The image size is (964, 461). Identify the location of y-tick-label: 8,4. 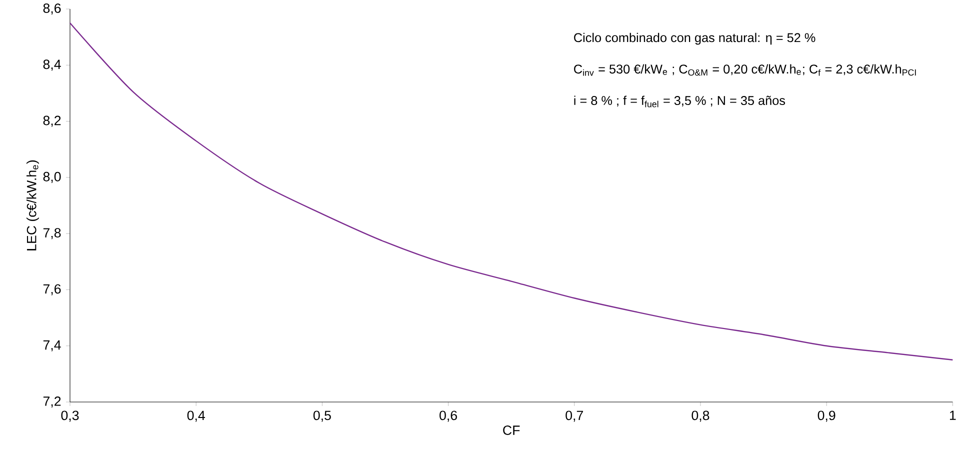
(52, 65).